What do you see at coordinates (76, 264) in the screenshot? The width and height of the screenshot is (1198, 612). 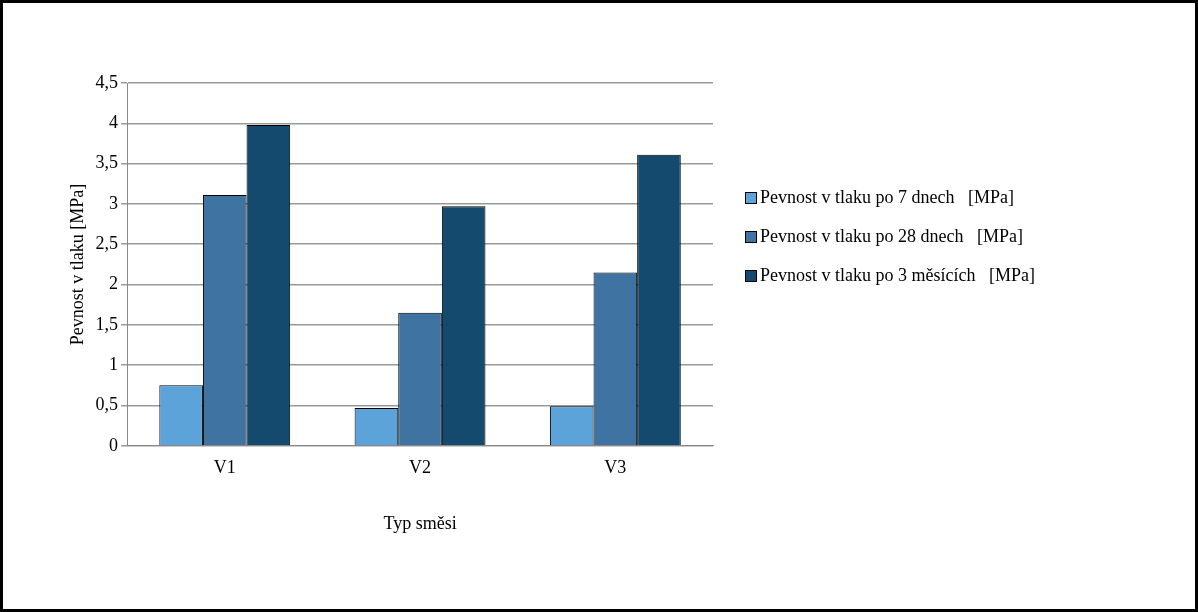 I see `y-axis-title: Pevnost v tlaku [MPa]` at bounding box center [76, 264].